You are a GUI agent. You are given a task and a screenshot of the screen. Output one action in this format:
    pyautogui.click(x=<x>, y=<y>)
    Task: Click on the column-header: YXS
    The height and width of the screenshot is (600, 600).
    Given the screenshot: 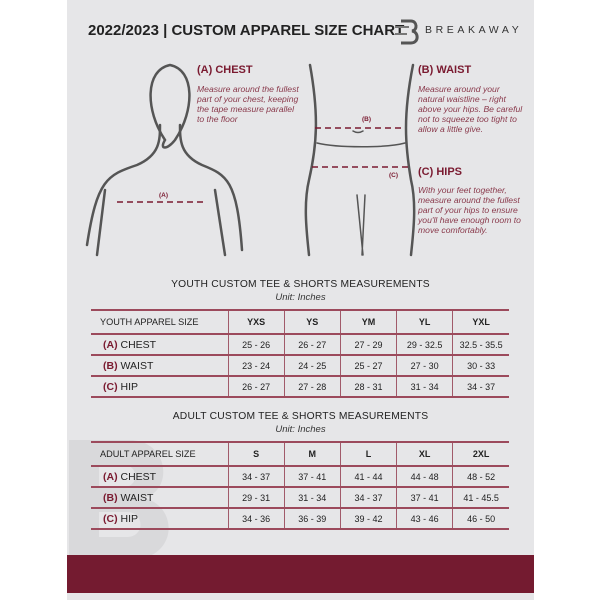 What is the action you would take?
    pyautogui.click(x=256, y=322)
    